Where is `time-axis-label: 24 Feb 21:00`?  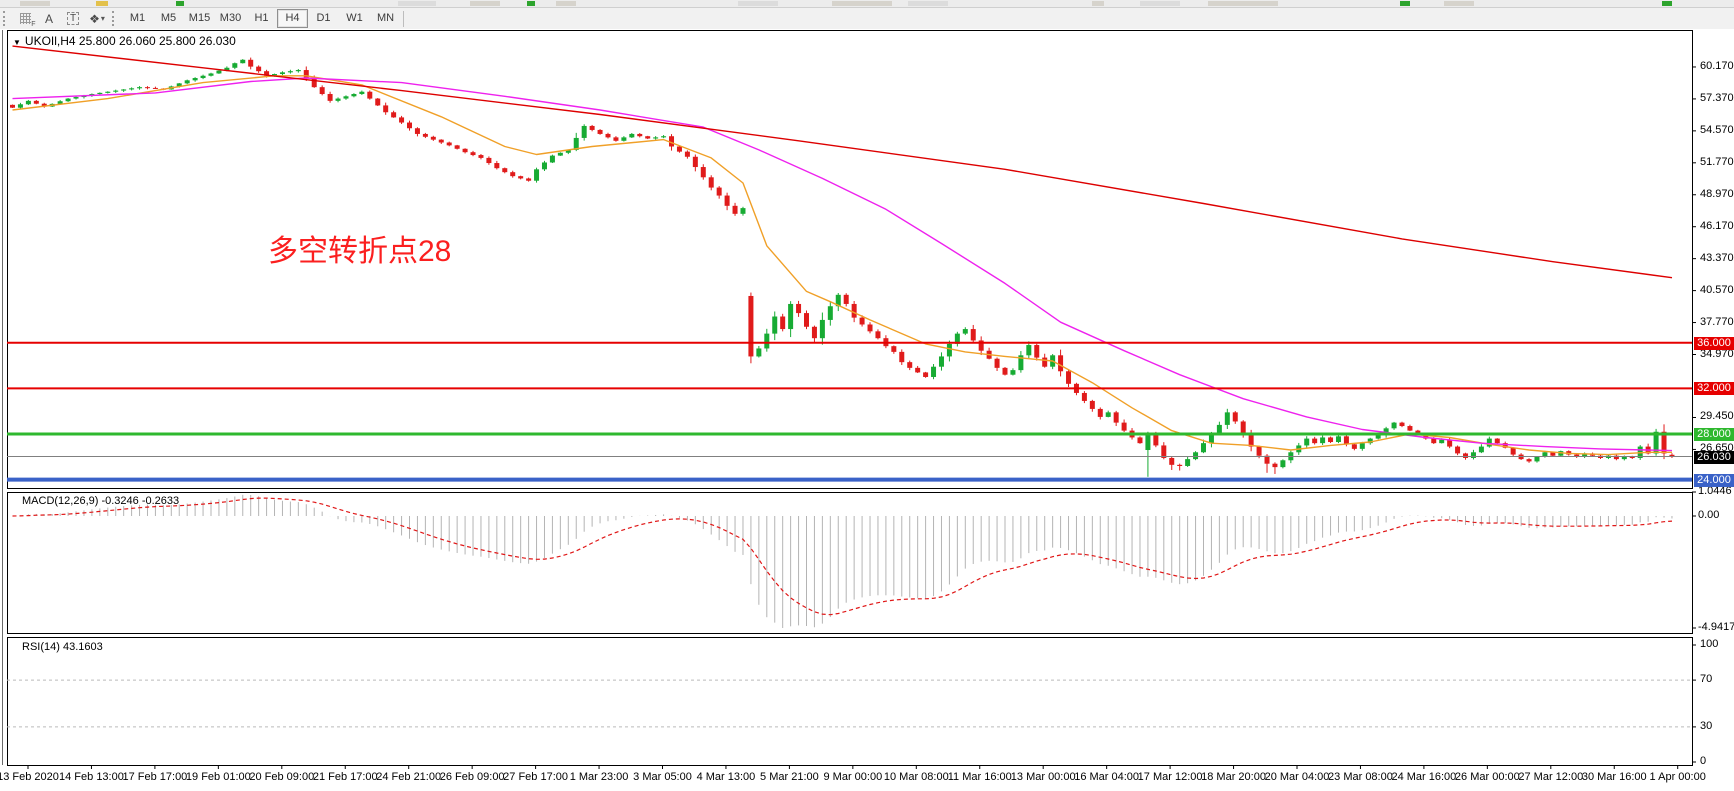
time-axis-label: 24 Feb 21:00 is located at coordinates (409, 777).